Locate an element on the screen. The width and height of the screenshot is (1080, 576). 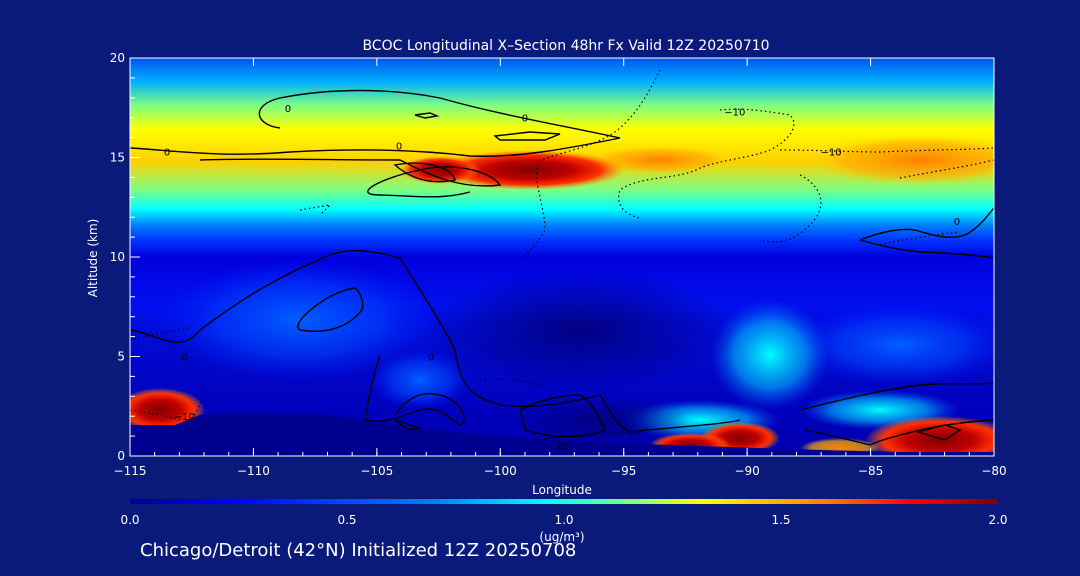
colorbar-tick-label: 1.5 is located at coordinates (780, 520).